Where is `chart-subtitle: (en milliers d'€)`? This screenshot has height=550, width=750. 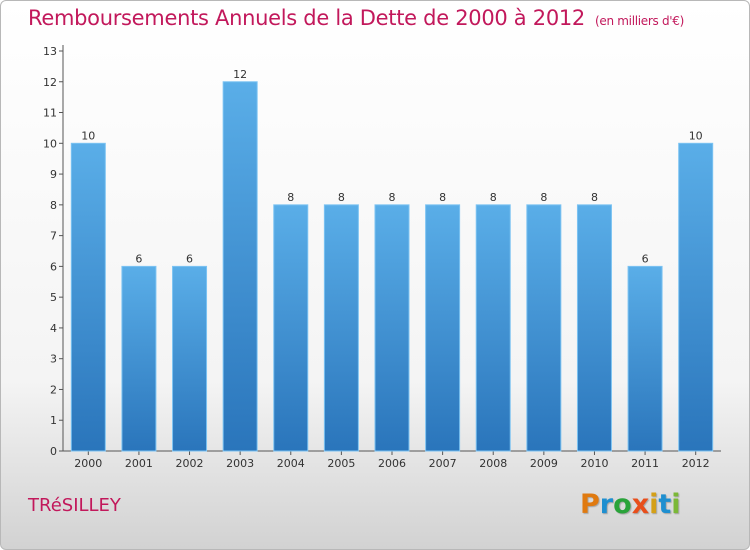
chart-subtitle: (en milliers d'€) is located at coordinates (640, 21).